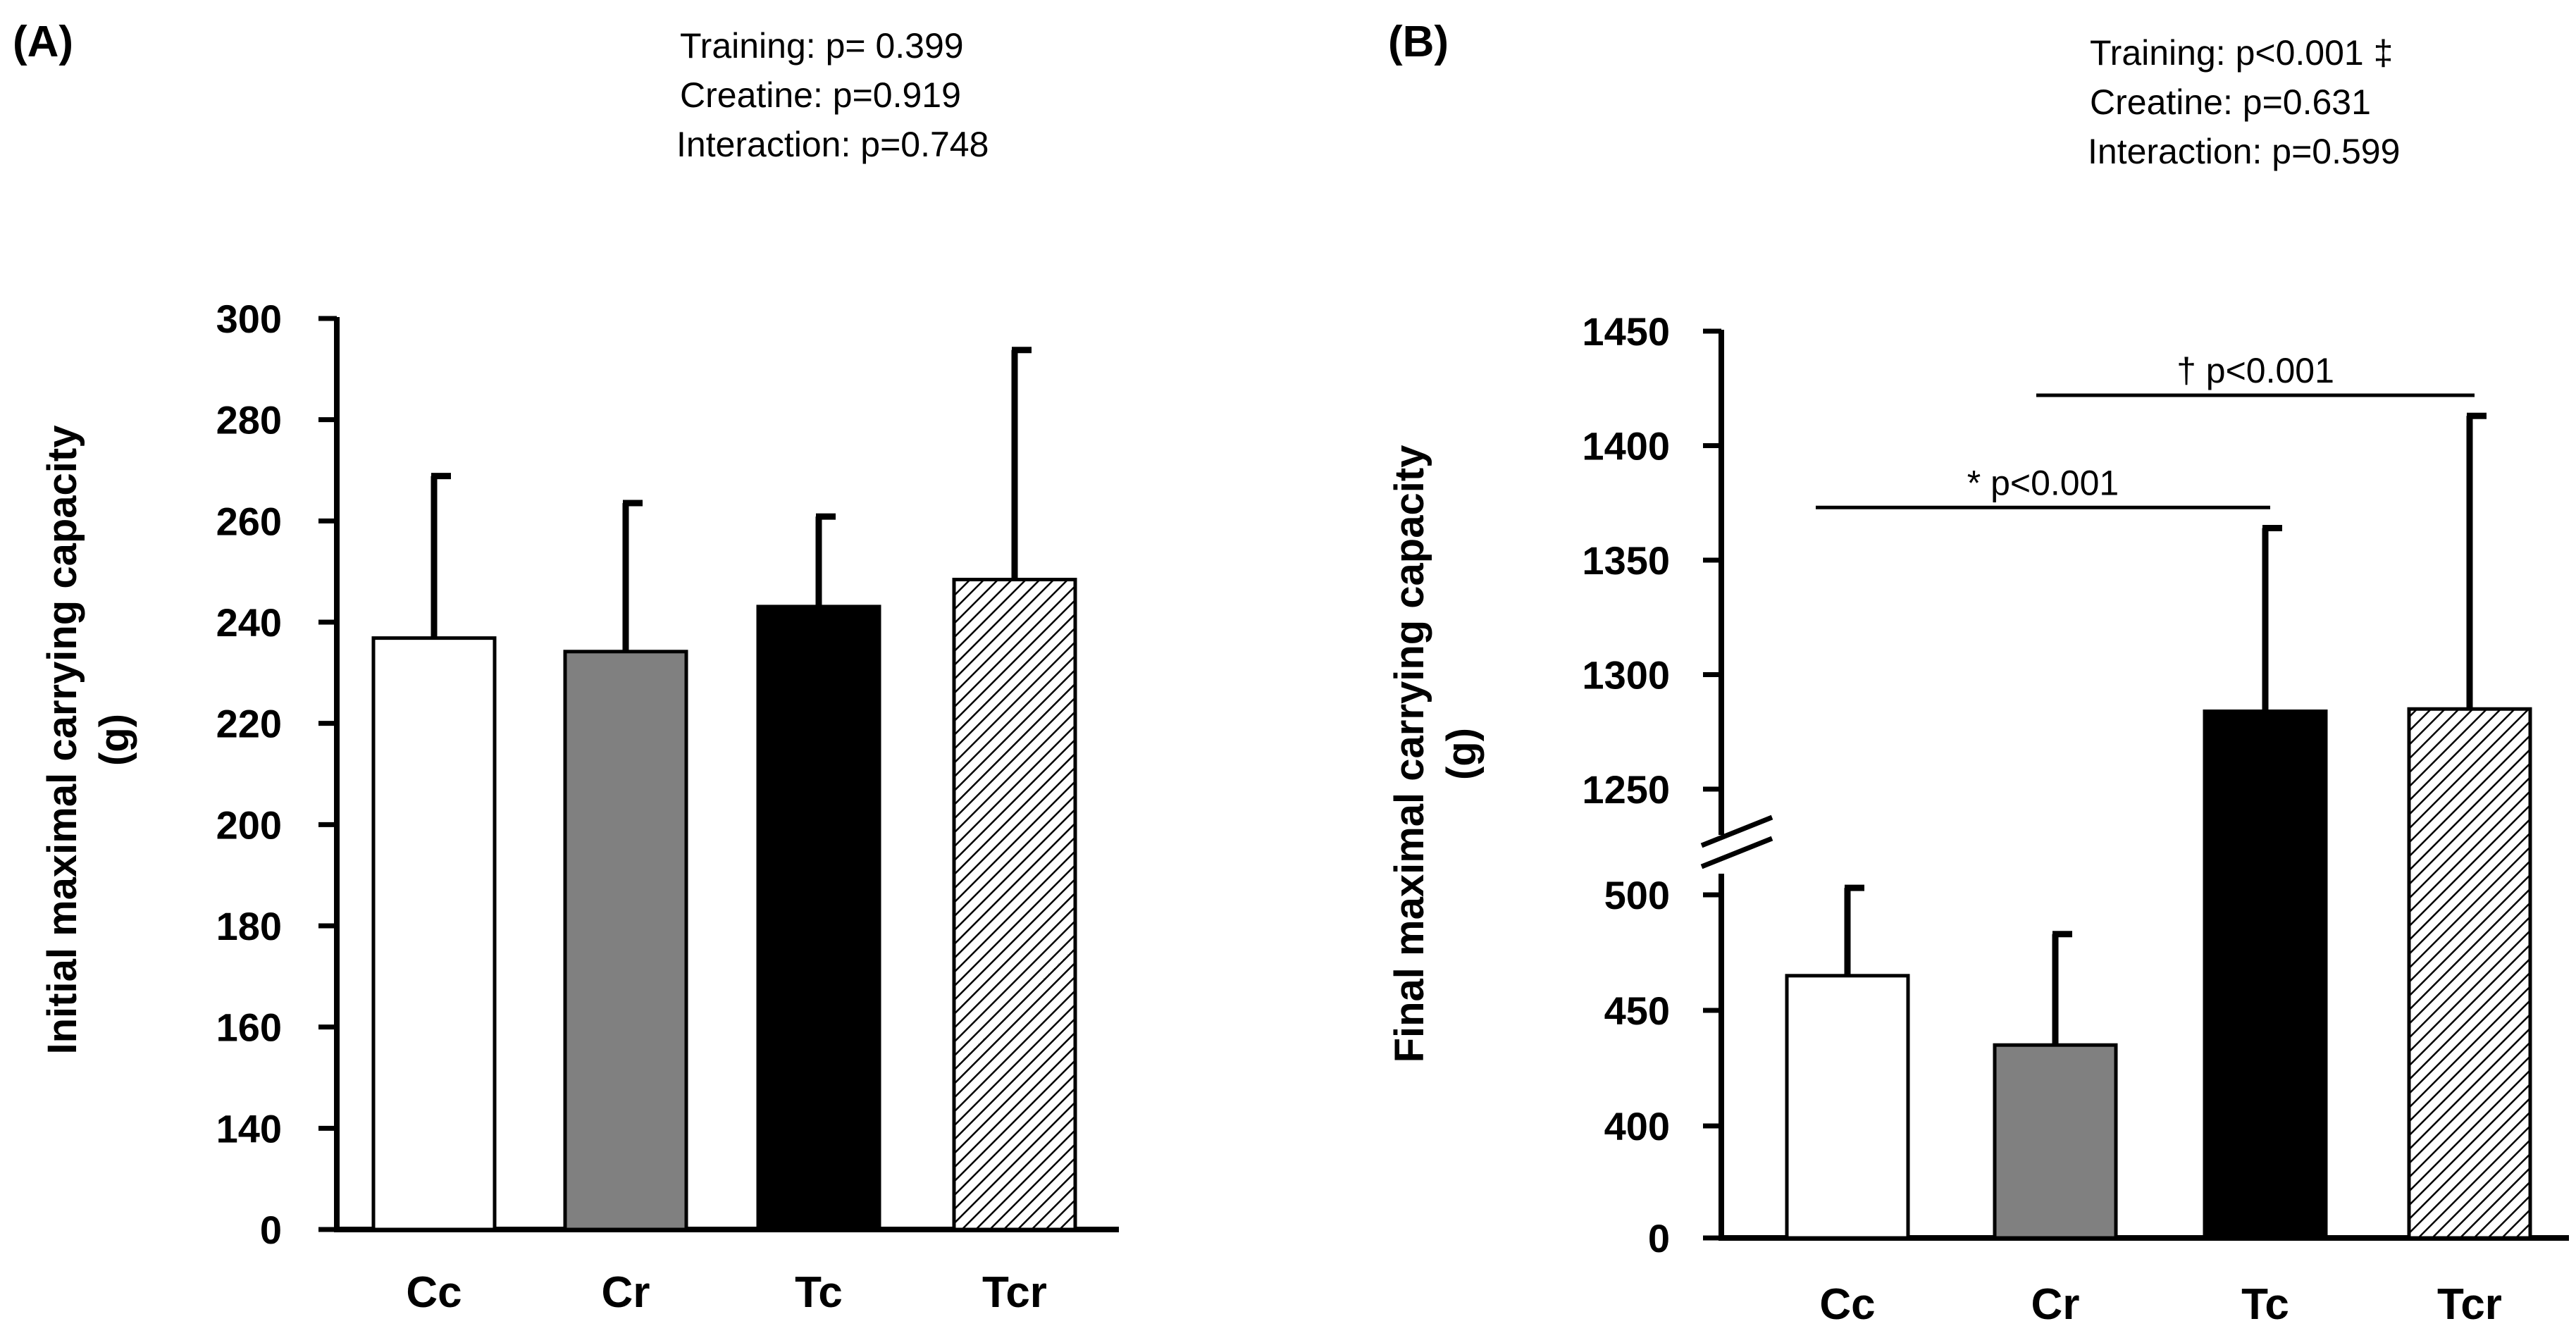  Describe the element at coordinates (832, 144) in the screenshot. I see `panel-a-stat-interaction: Interaction: p=0.748` at that location.